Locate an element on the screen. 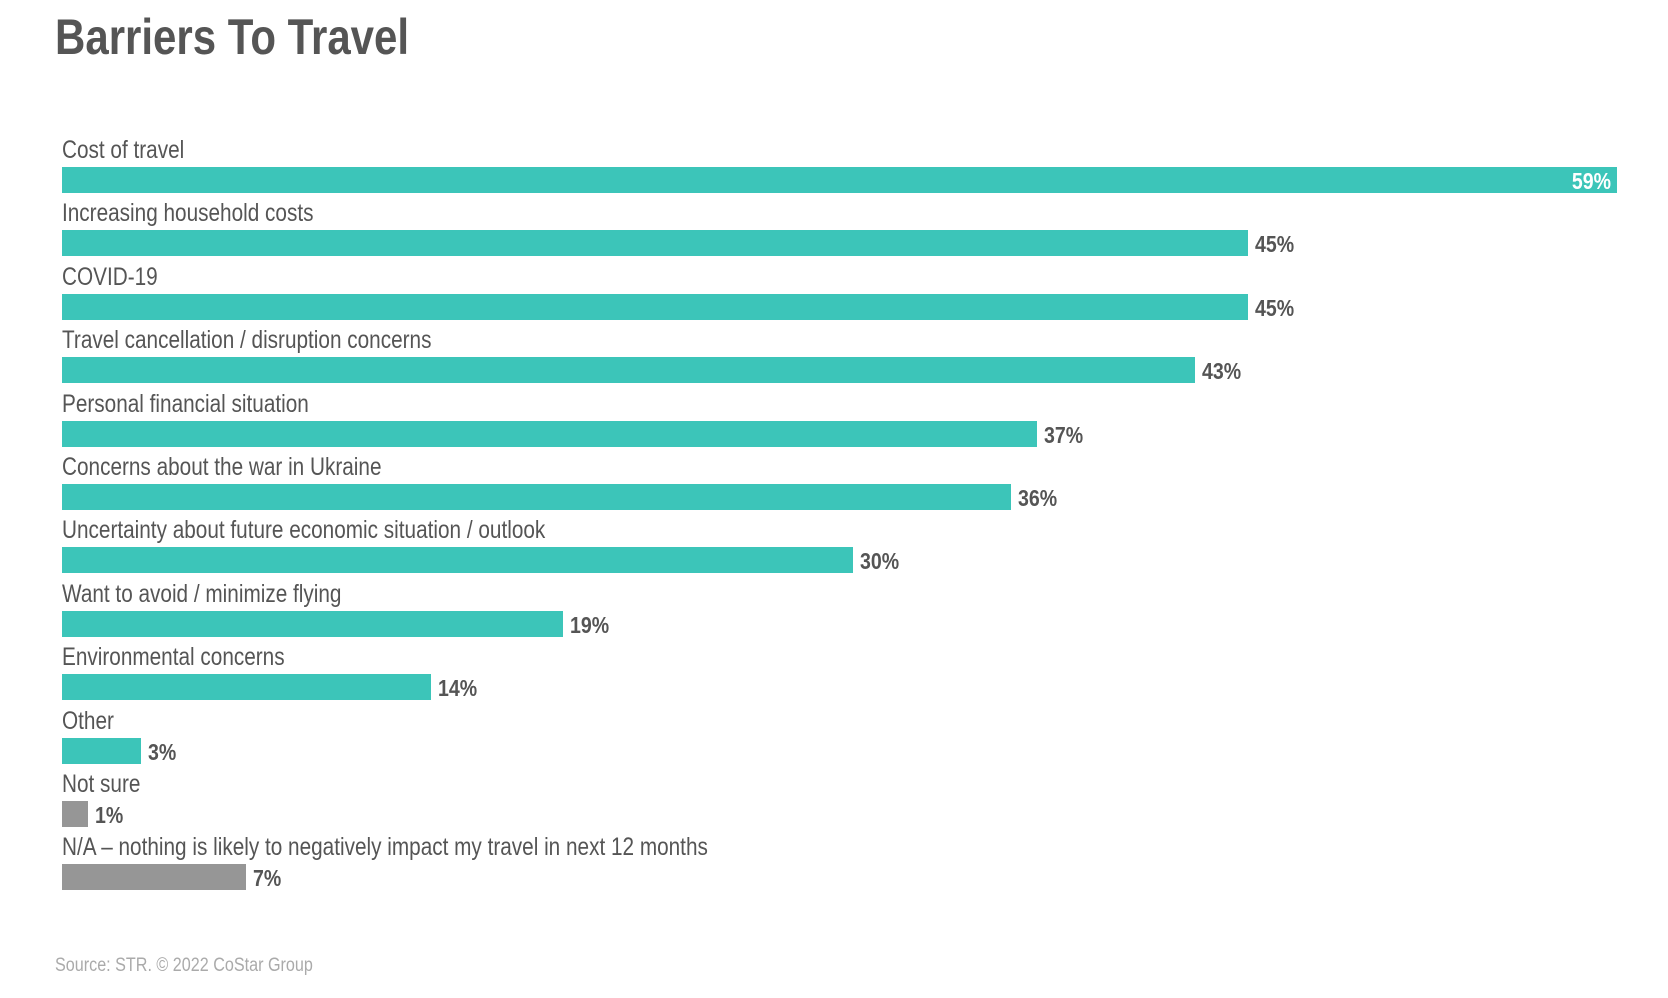 This screenshot has height=998, width=1668. data-label: 7% is located at coordinates (267, 878).